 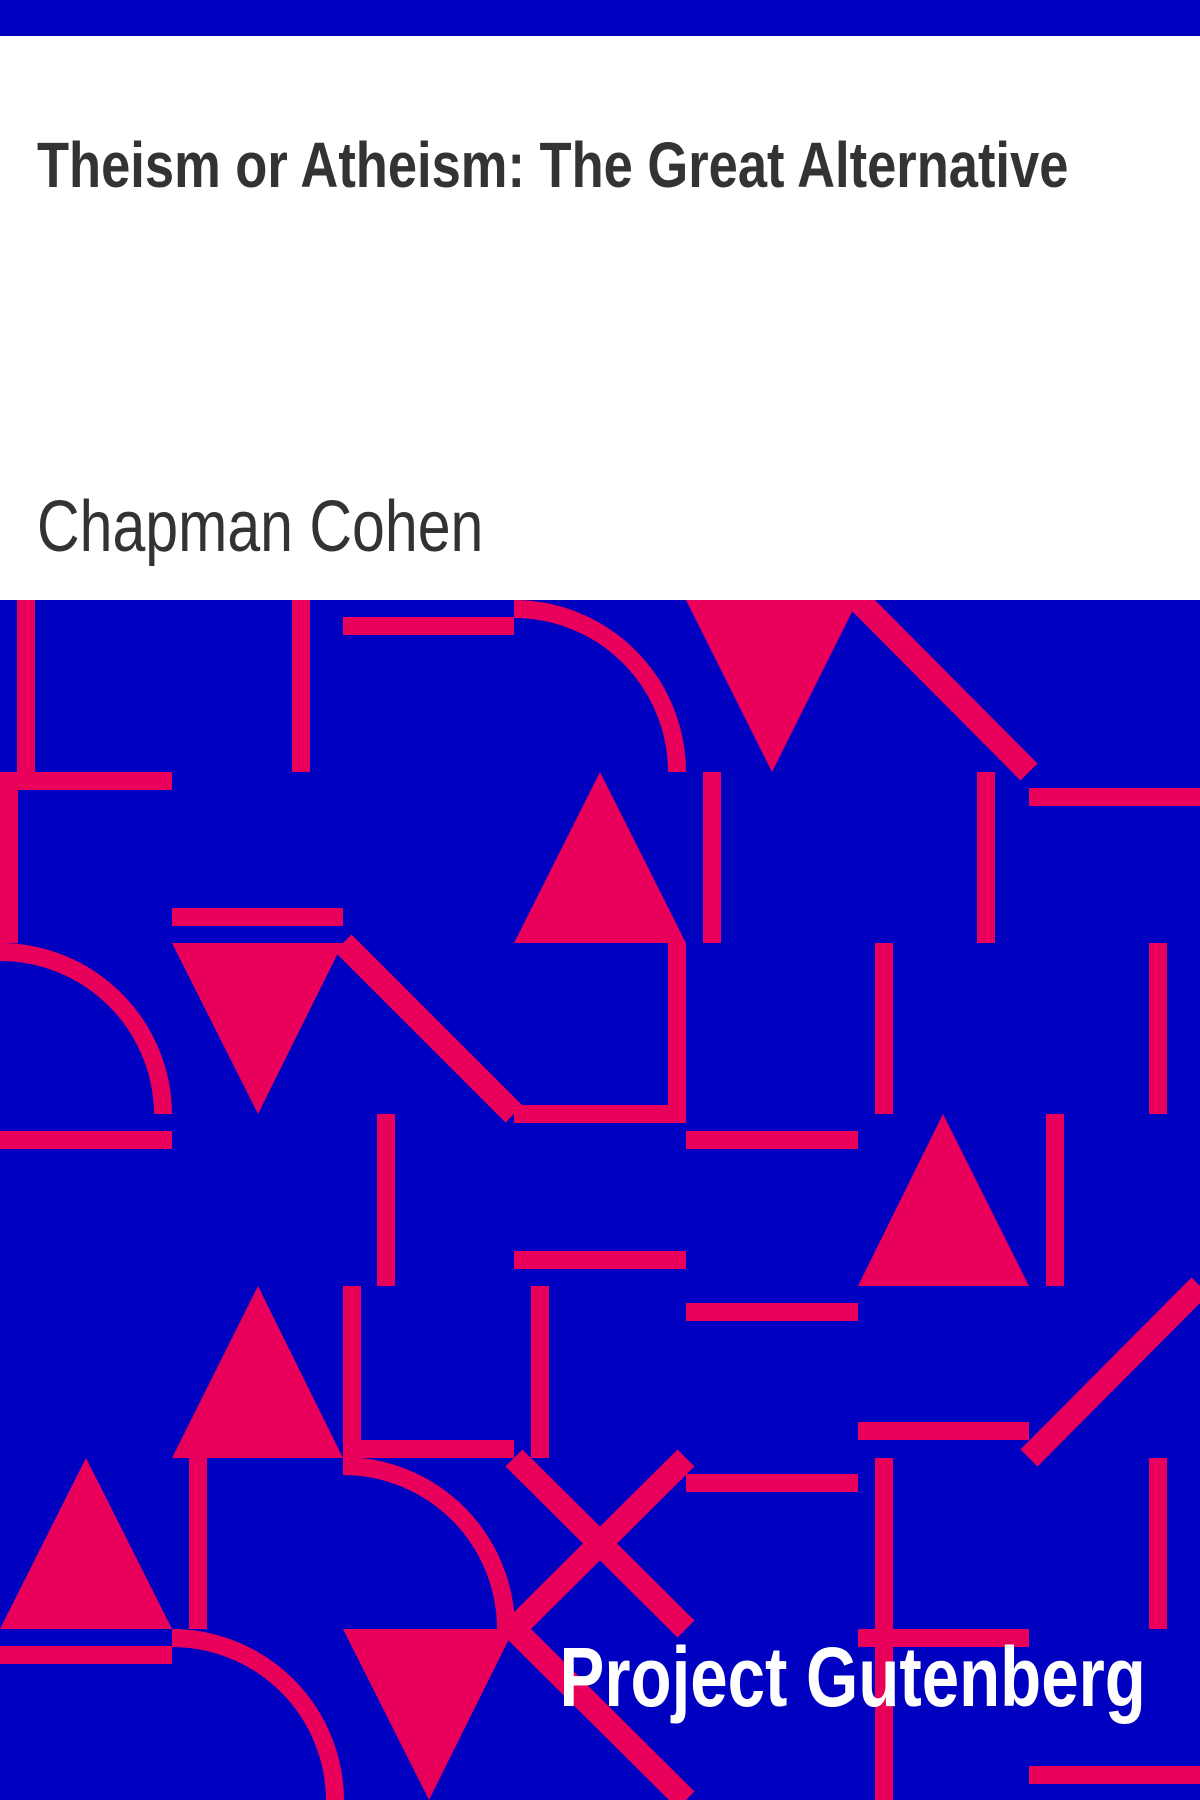 I want to click on book-author: Chapman Cohen, so click(x=260, y=527).